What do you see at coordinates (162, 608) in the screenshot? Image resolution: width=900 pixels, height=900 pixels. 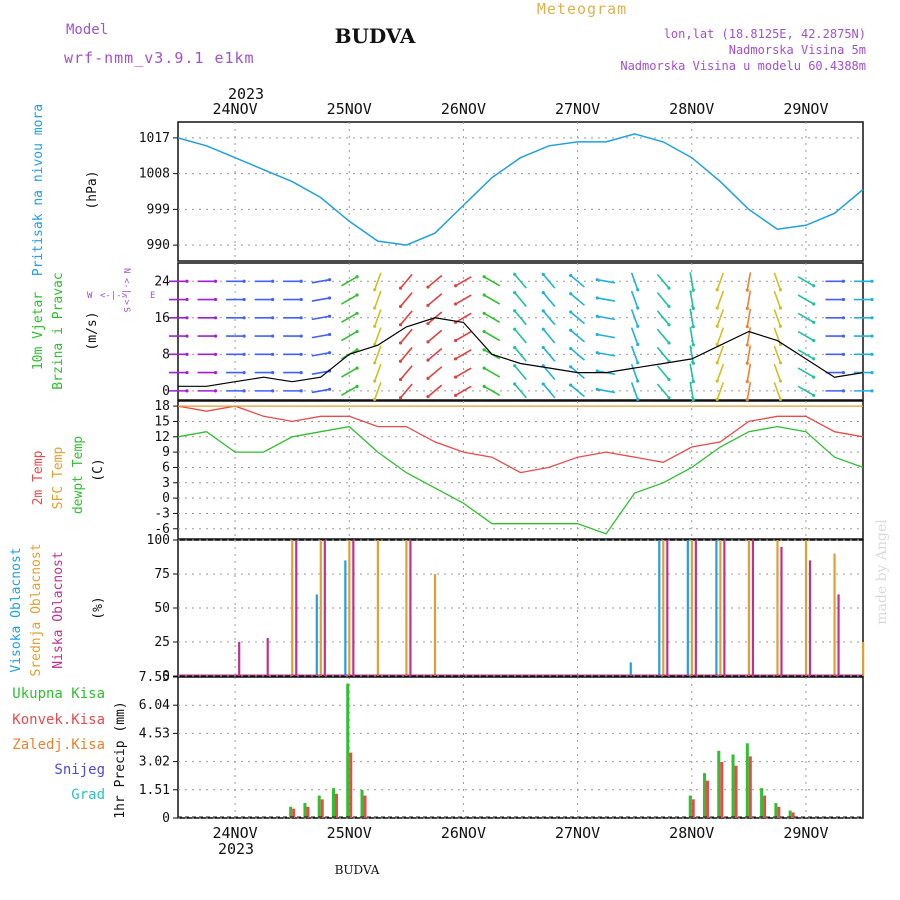 I see `y-tick-label: 50` at bounding box center [162, 608].